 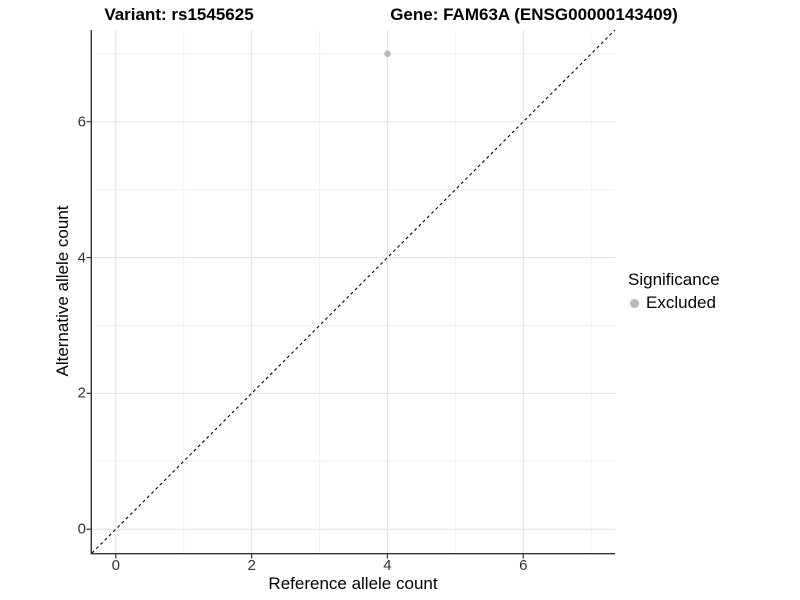 I want to click on legend-key-dot-icon, so click(x=634, y=303).